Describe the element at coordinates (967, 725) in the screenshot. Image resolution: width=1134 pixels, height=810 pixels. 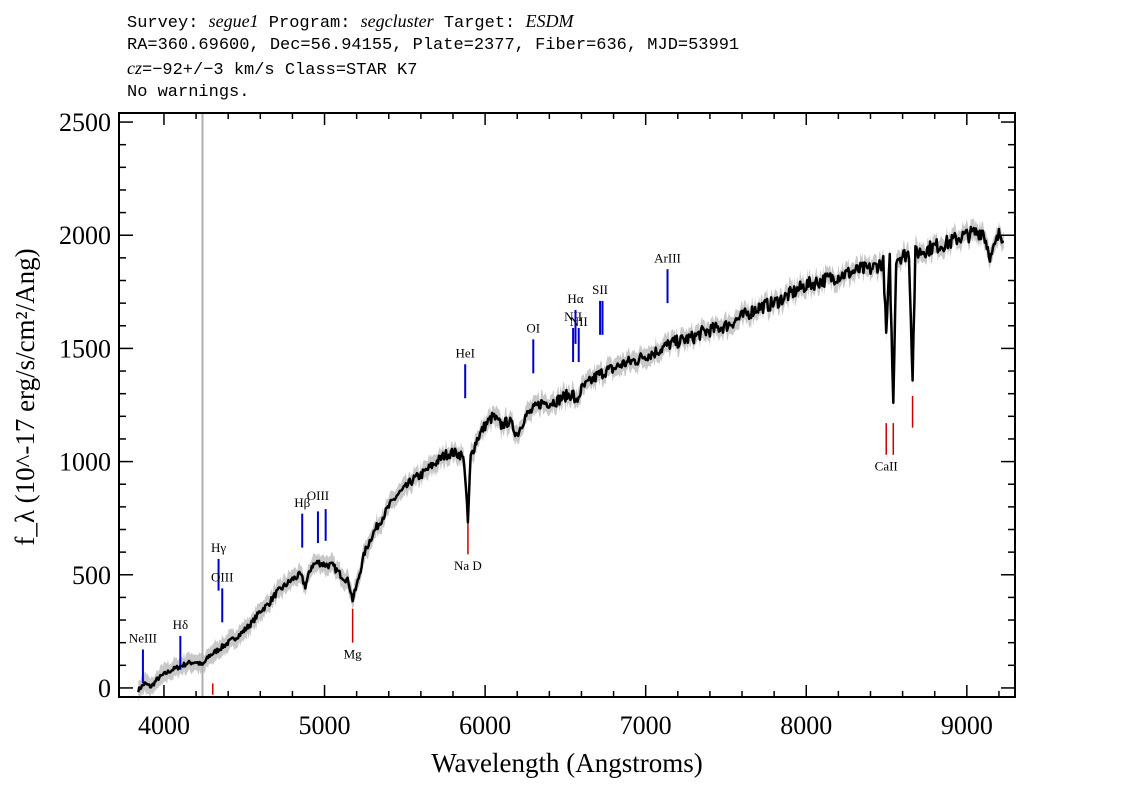
I see `x-tick-label: 9000` at that location.